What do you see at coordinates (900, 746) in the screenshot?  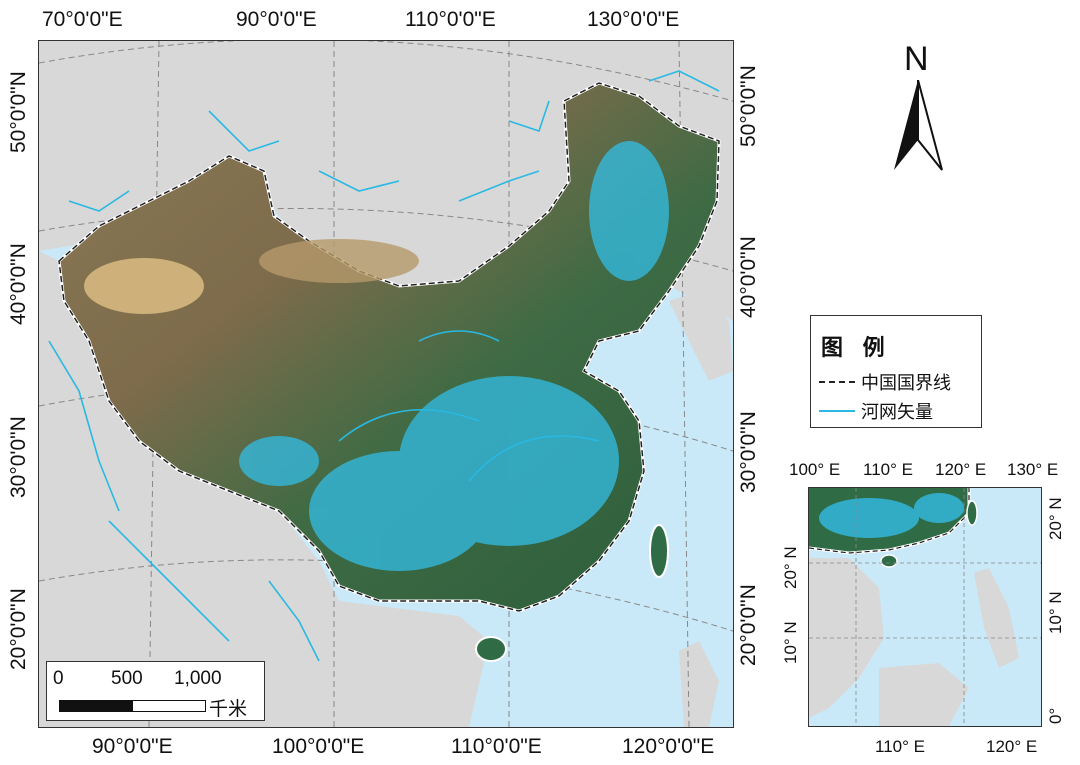 I see `inset-bottom-lon-1: 110° E` at bounding box center [900, 746].